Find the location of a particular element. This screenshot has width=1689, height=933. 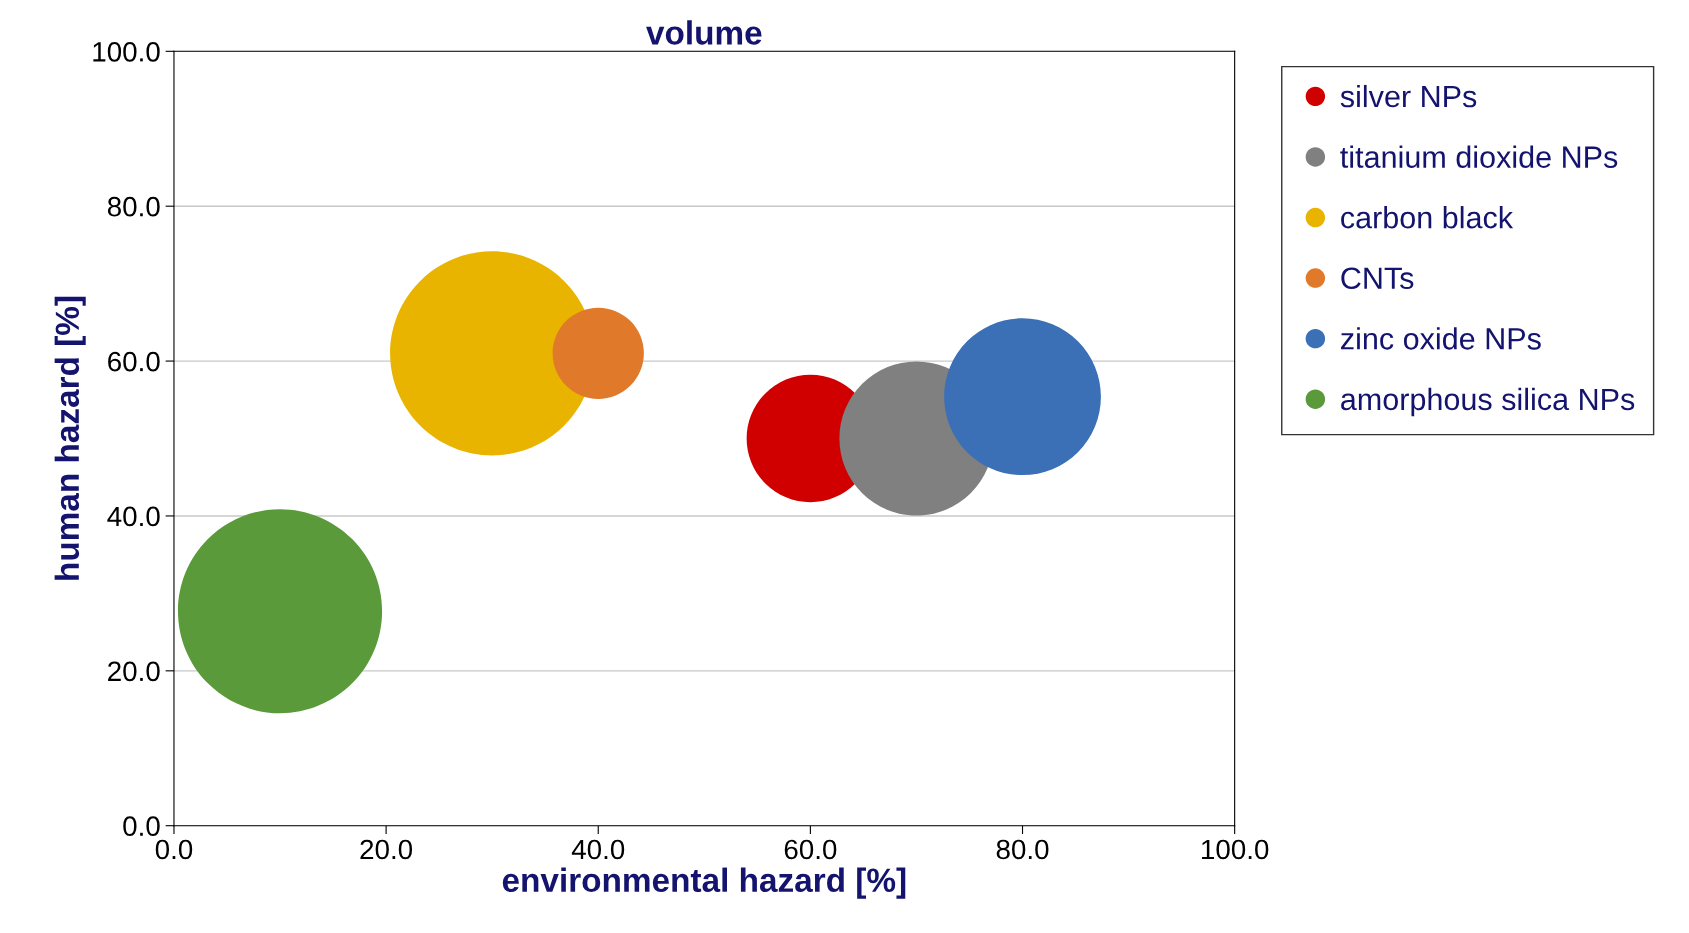

y-tick-label: 0.0 is located at coordinates (141, 826).